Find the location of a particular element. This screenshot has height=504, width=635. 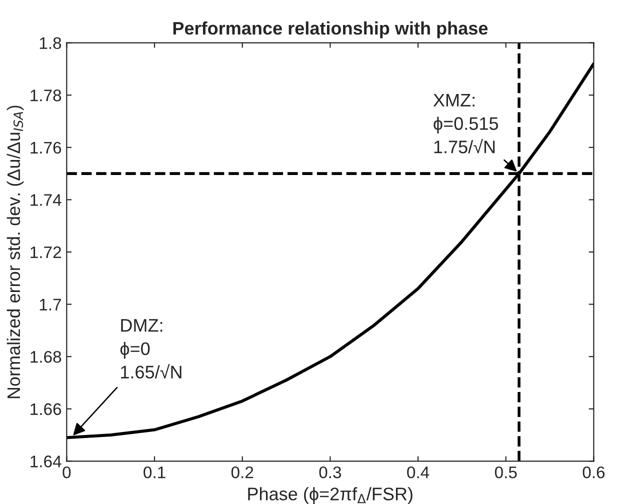

x-tick-label: 0.5 is located at coordinates (505, 472).